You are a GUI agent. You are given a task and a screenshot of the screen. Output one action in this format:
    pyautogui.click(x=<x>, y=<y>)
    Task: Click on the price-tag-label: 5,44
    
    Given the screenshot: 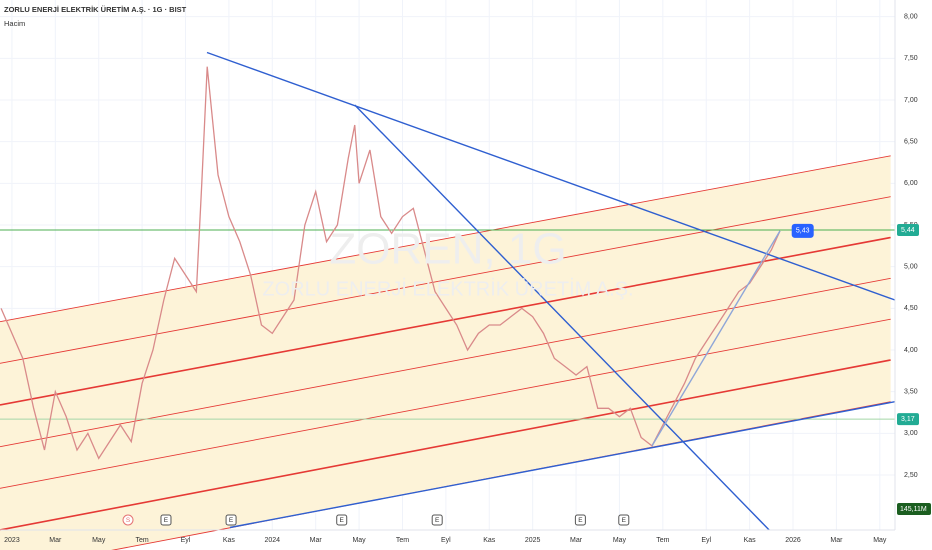 What is the action you would take?
    pyautogui.click(x=908, y=230)
    